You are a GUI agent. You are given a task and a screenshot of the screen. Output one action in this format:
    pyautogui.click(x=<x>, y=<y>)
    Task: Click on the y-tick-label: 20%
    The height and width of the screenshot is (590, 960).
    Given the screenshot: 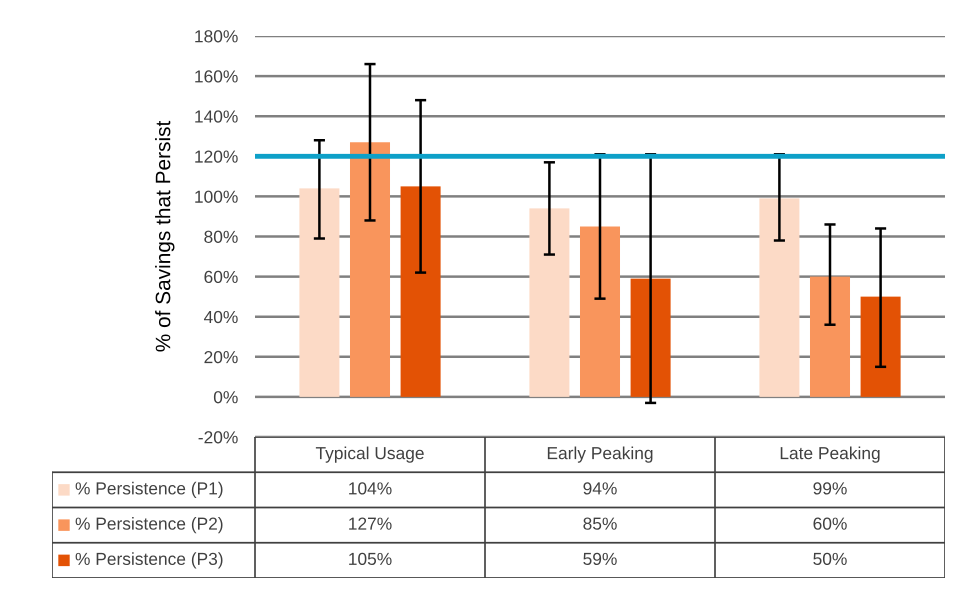 What is the action you would take?
    pyautogui.click(x=221, y=357)
    